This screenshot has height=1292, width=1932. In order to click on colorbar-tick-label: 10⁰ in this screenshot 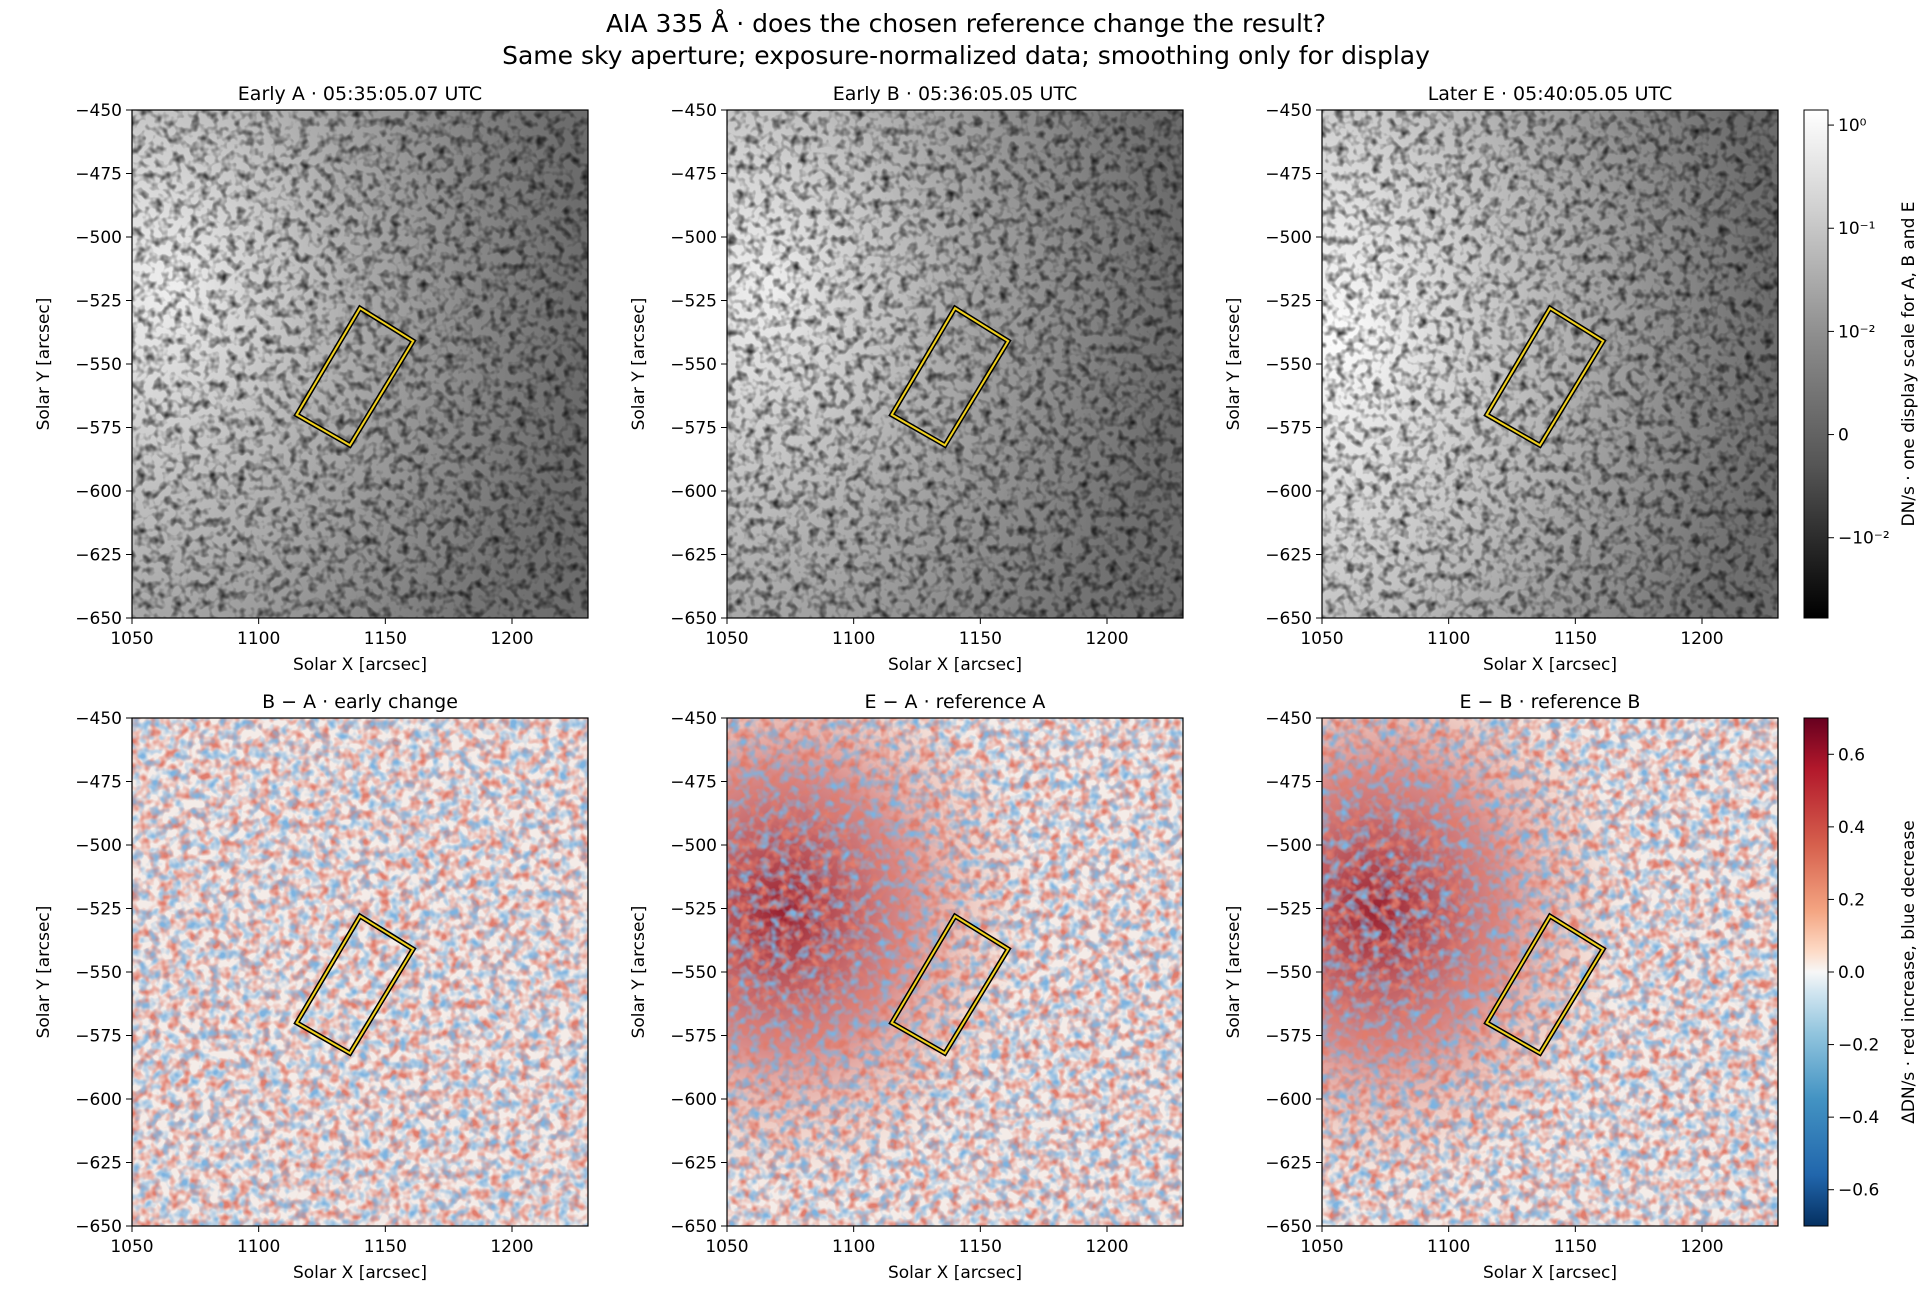, I will do `click(1852, 126)`.